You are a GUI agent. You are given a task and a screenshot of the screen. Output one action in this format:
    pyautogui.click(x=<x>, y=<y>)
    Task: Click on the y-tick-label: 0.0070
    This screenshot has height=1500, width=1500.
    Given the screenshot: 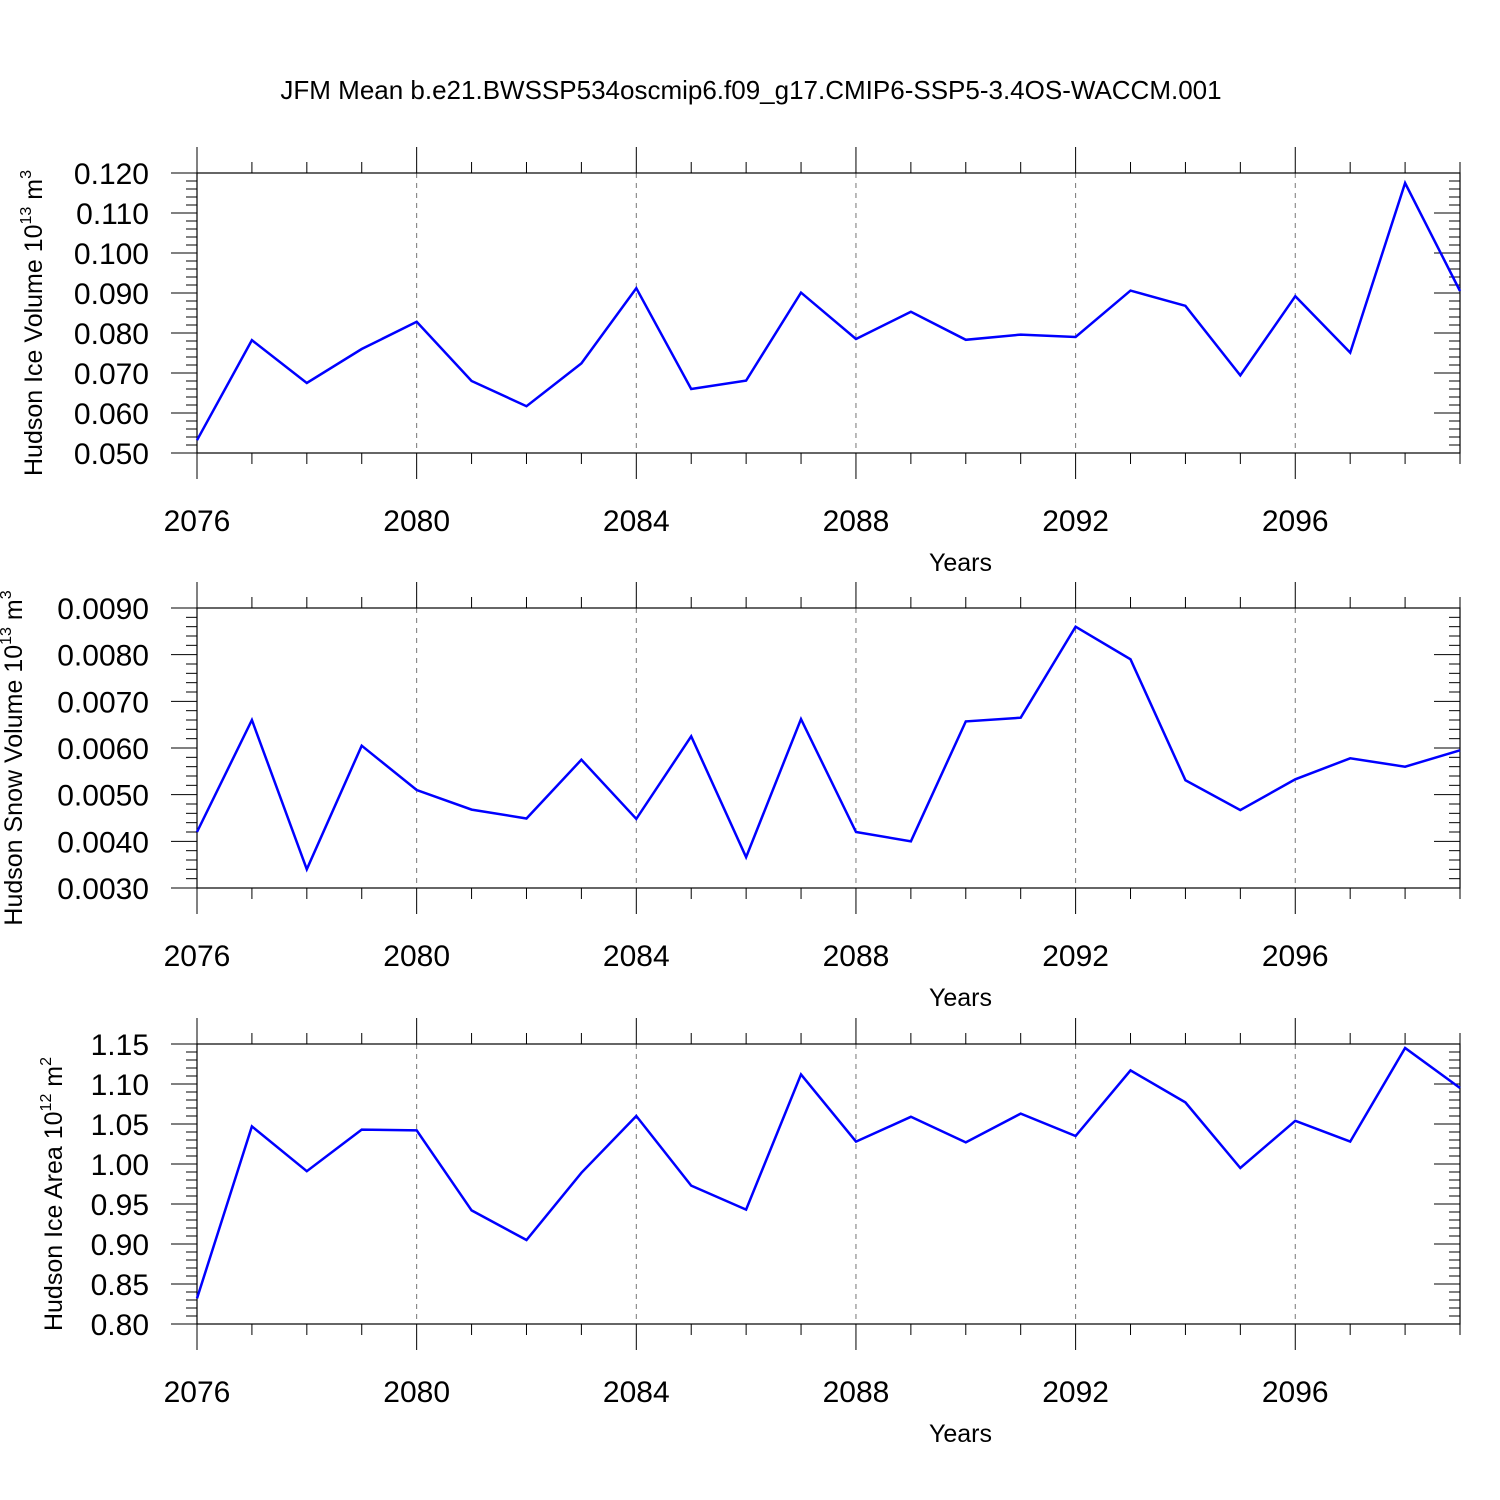 What is the action you would take?
    pyautogui.click(x=103, y=702)
    